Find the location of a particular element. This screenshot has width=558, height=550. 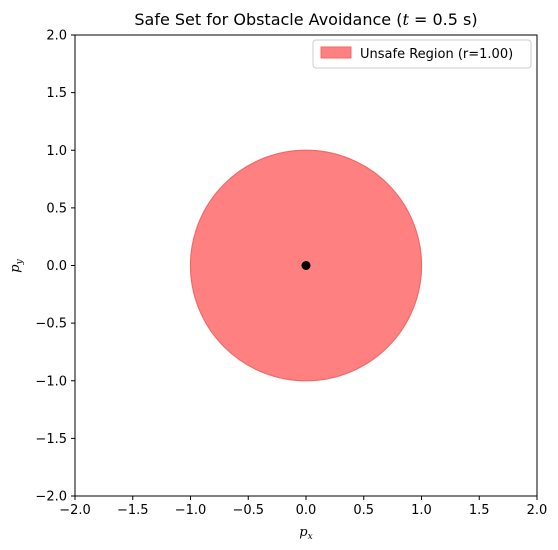

x-axis-label-base: p is located at coordinates (303, 532).